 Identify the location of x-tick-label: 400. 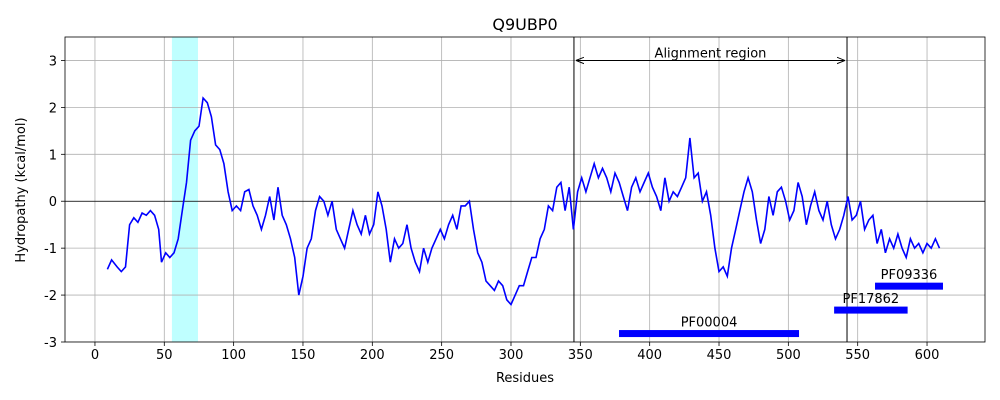
(649, 355).